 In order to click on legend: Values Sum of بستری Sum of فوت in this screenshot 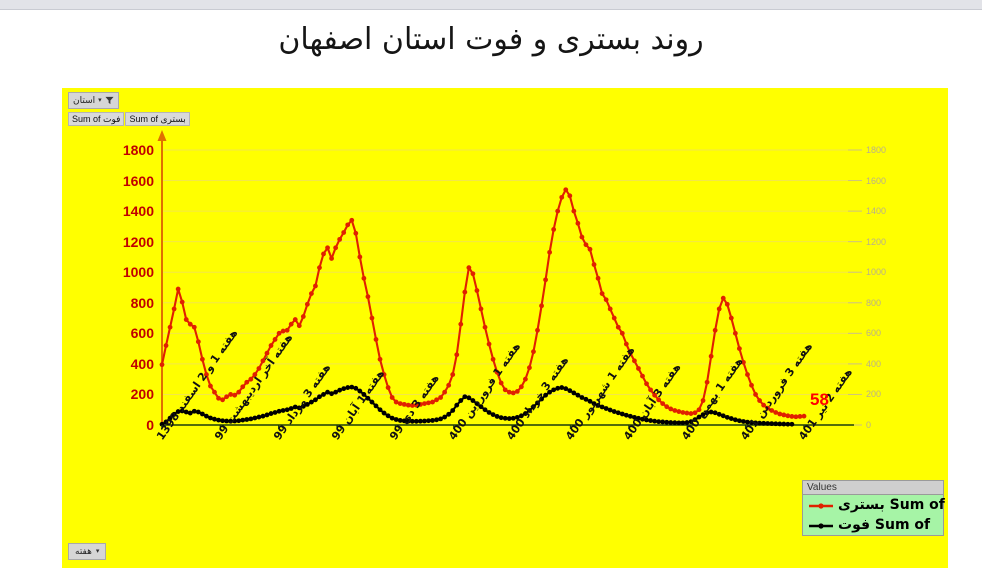, I will do `click(873, 508)`.